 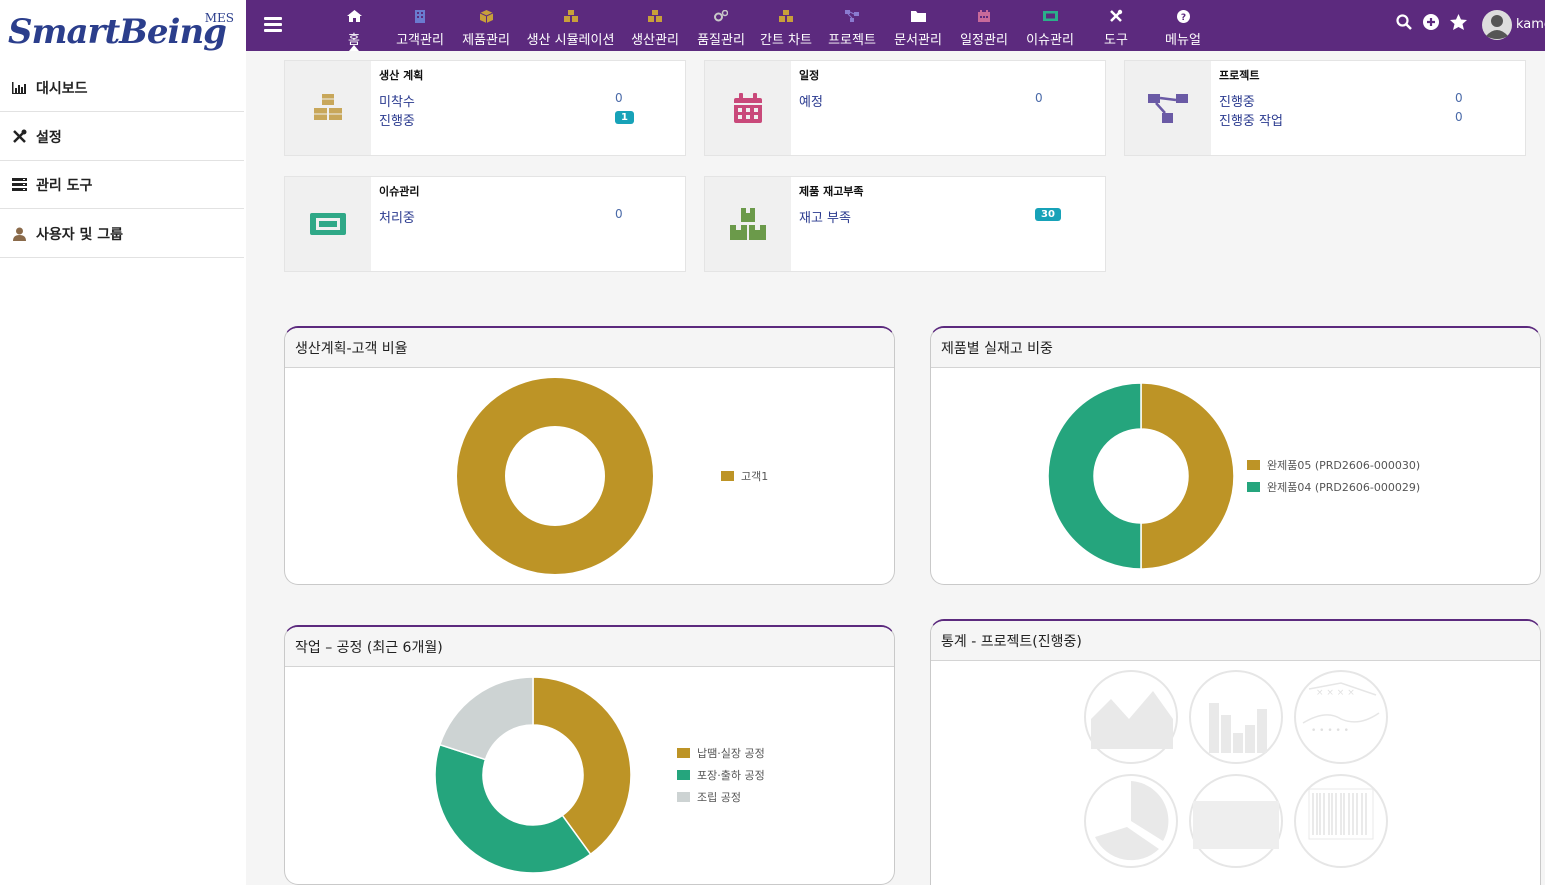 What do you see at coordinates (19, 185) in the screenshot?
I see `server-icon` at bounding box center [19, 185].